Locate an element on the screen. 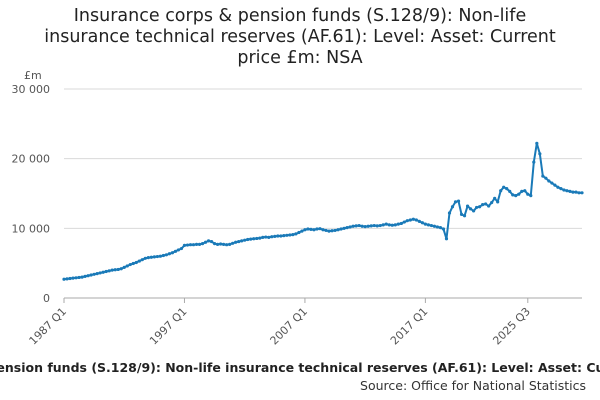 This screenshot has height=400, width=600. y-axis-ticks: 0 10 000 20 000 30 000 is located at coordinates (31, 194).